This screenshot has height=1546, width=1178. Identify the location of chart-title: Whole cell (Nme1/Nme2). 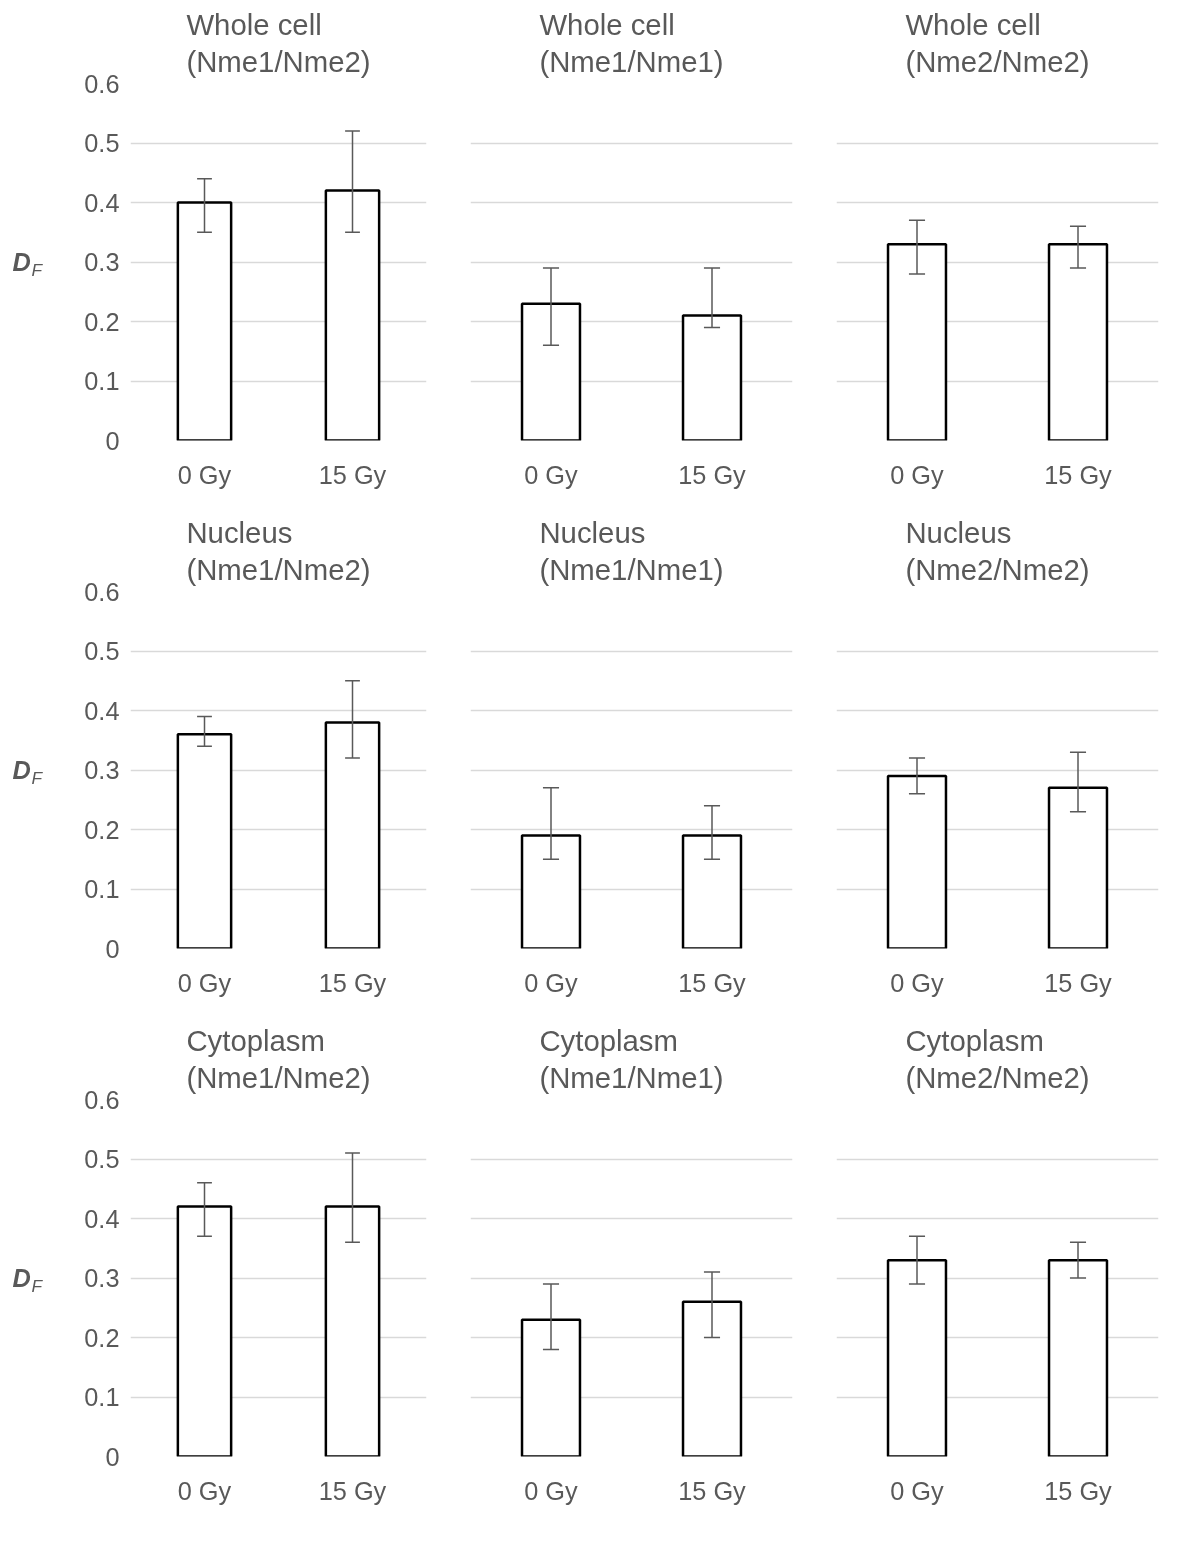
(278, 43).